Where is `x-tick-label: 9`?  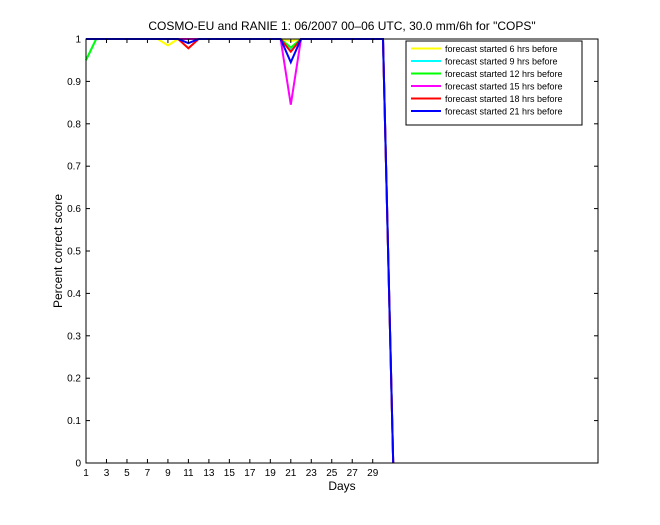 x-tick-label: 9 is located at coordinates (168, 473).